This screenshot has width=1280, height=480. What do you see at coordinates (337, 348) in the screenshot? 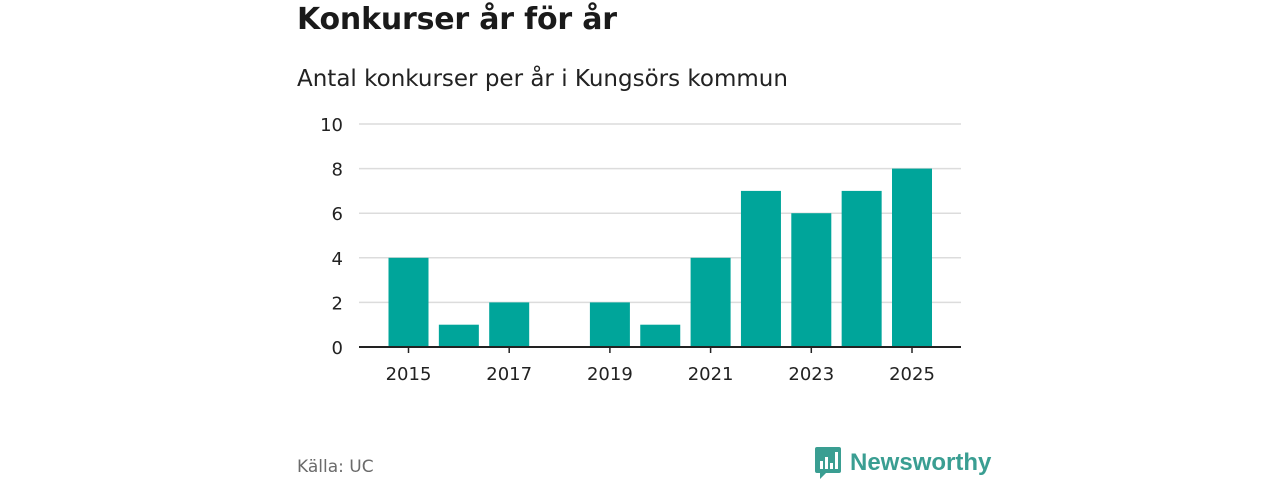
I see `y-tick-label: 0` at bounding box center [337, 348].